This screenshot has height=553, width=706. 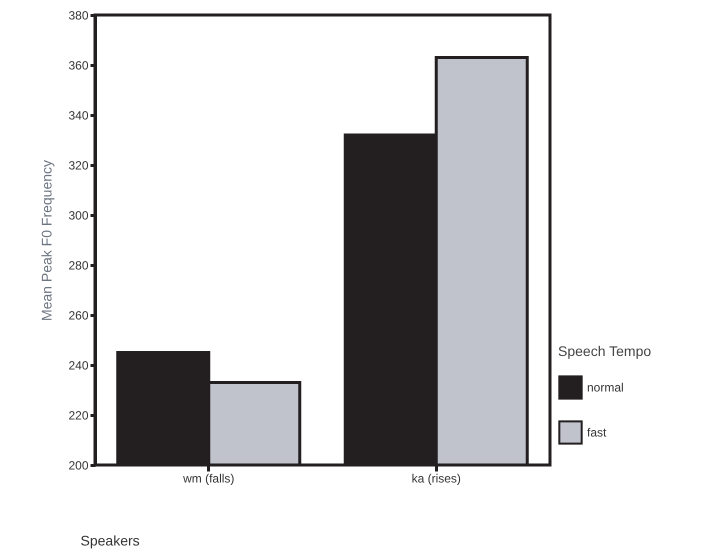 What do you see at coordinates (78, 215) in the screenshot?
I see `y-tick-label: 300` at bounding box center [78, 215].